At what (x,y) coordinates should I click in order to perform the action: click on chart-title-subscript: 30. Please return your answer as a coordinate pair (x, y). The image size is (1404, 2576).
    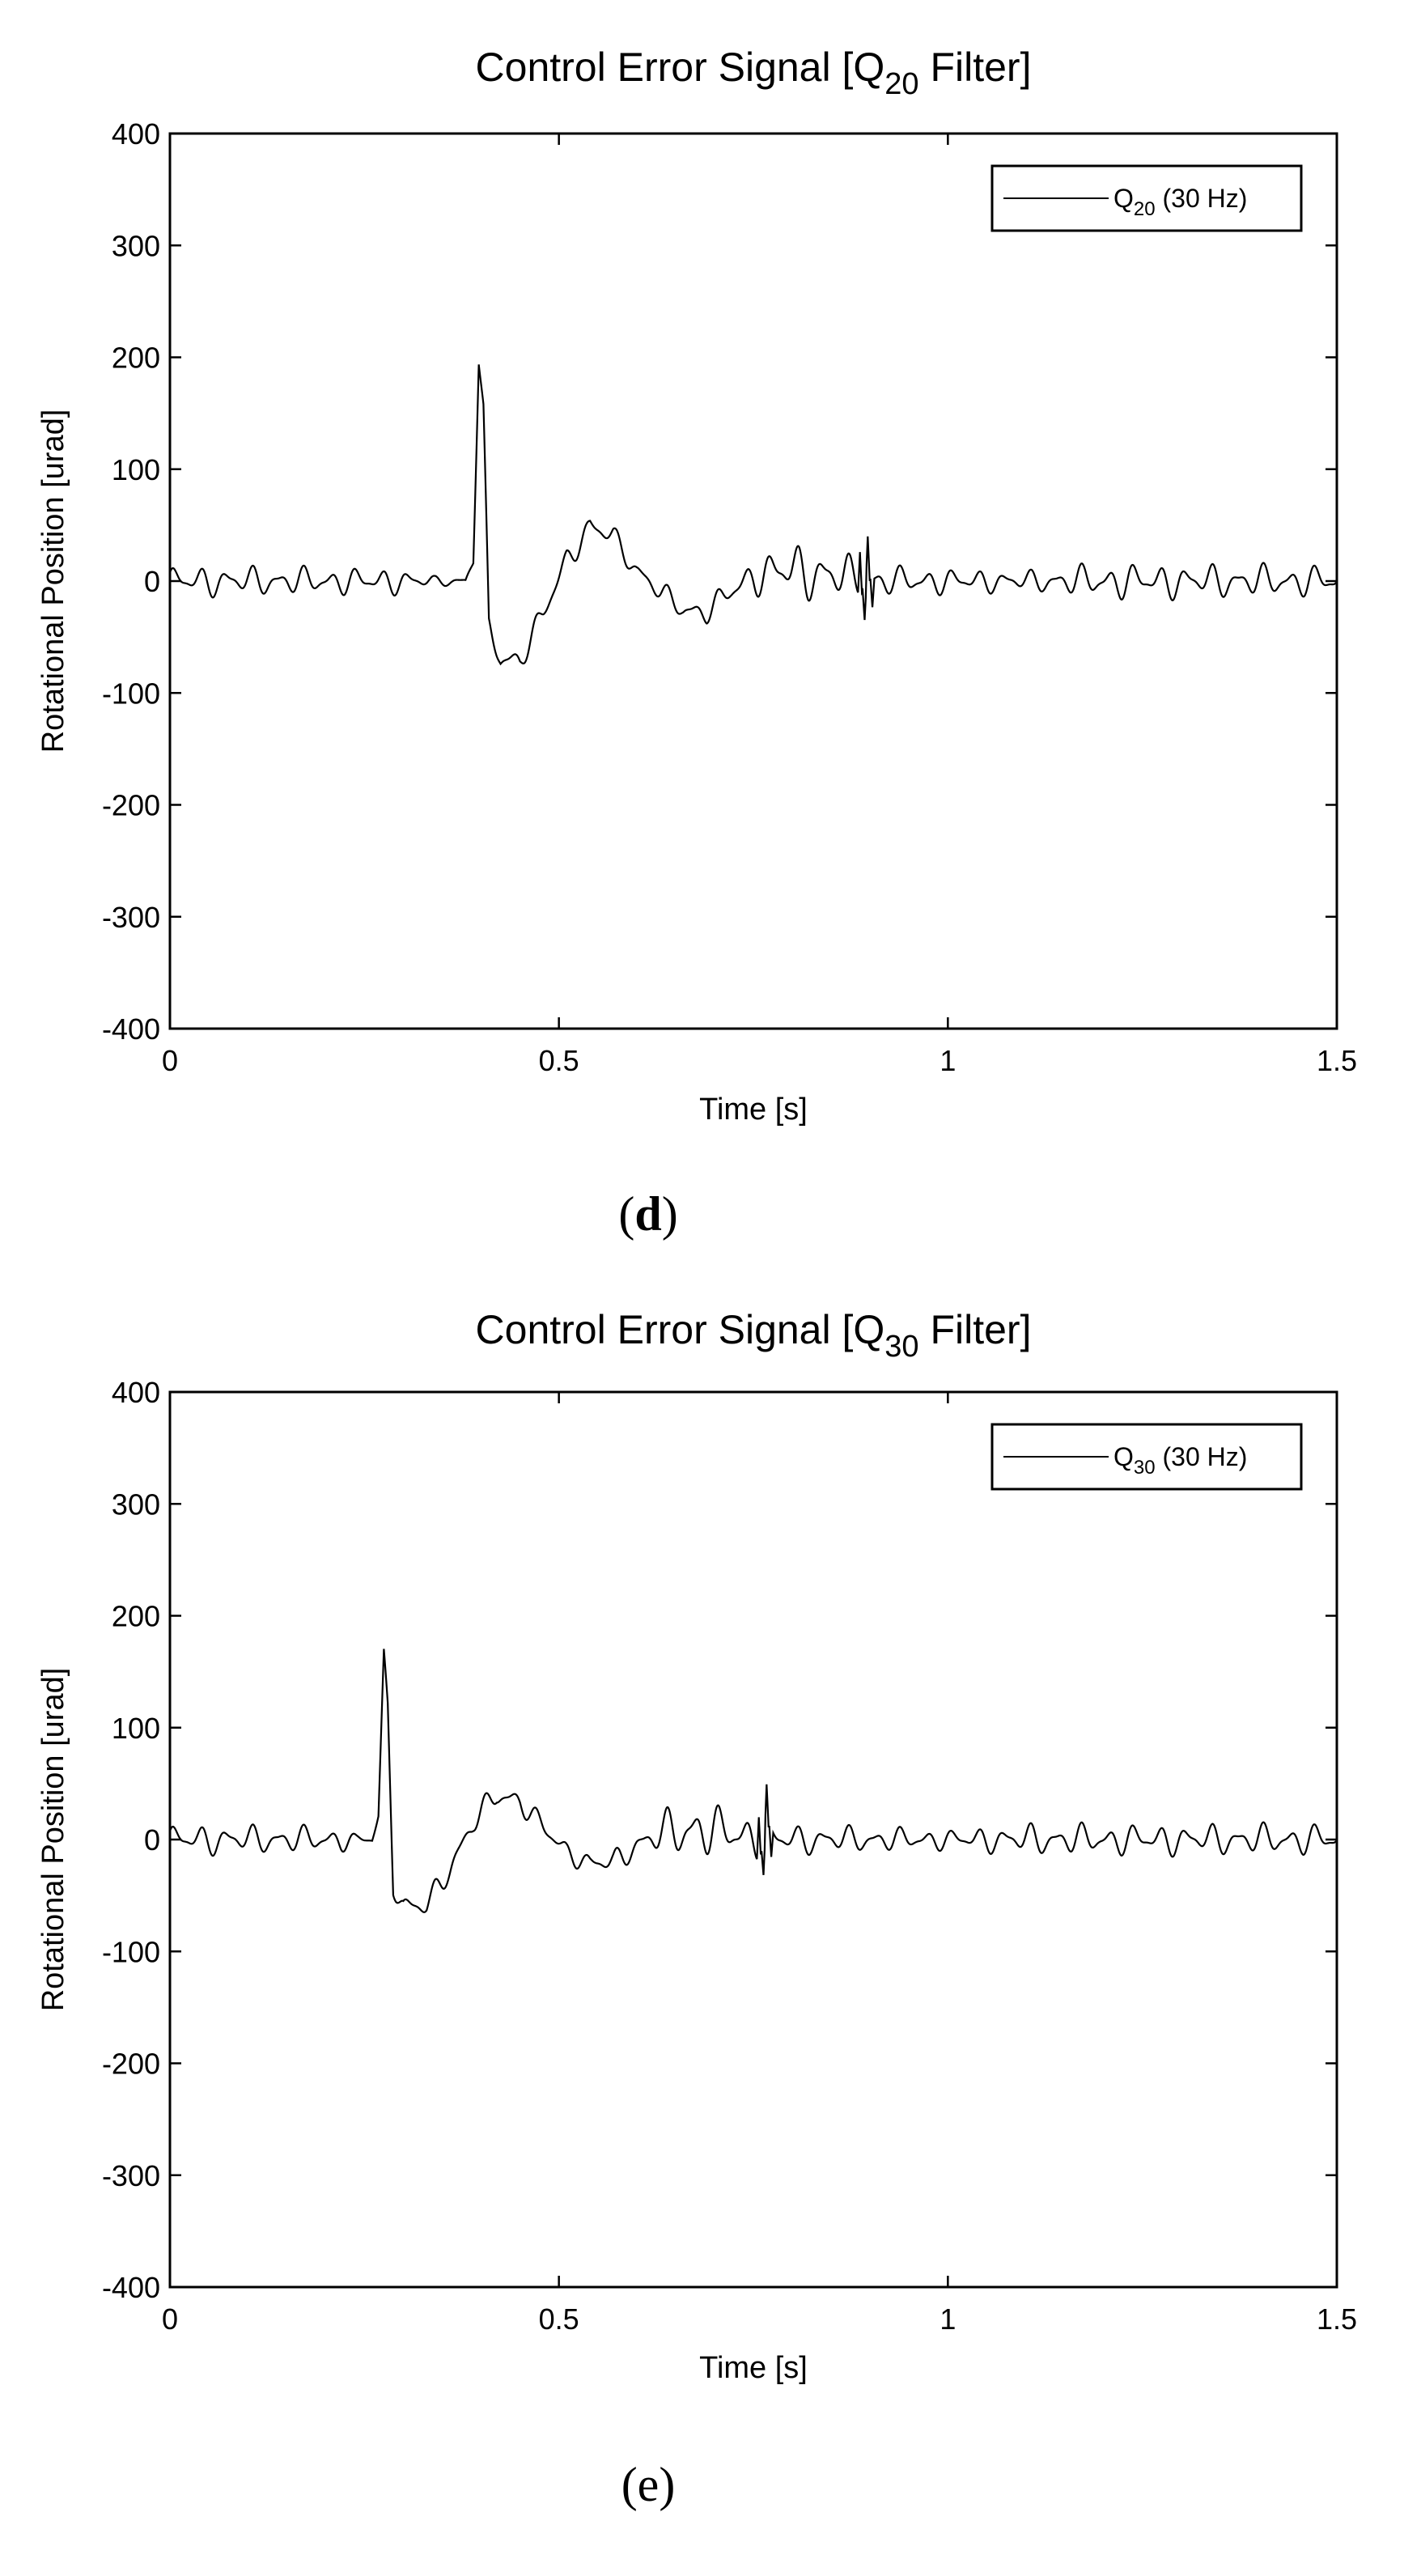
    Looking at the image, I should click on (901, 1347).